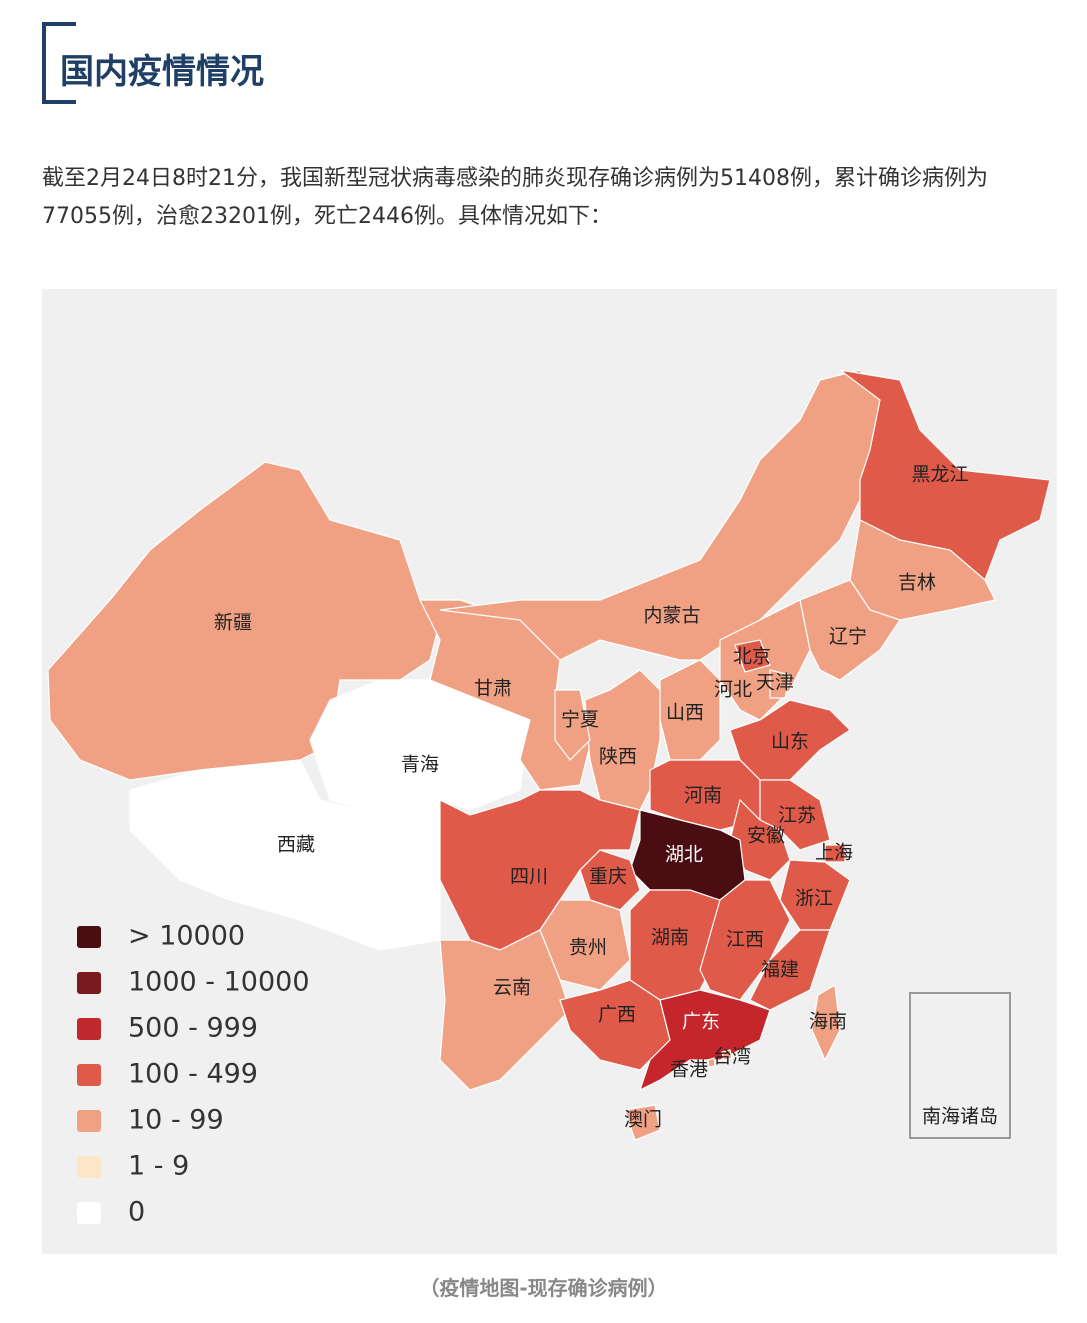  I want to click on legend-label: > 10000, so click(186, 936).